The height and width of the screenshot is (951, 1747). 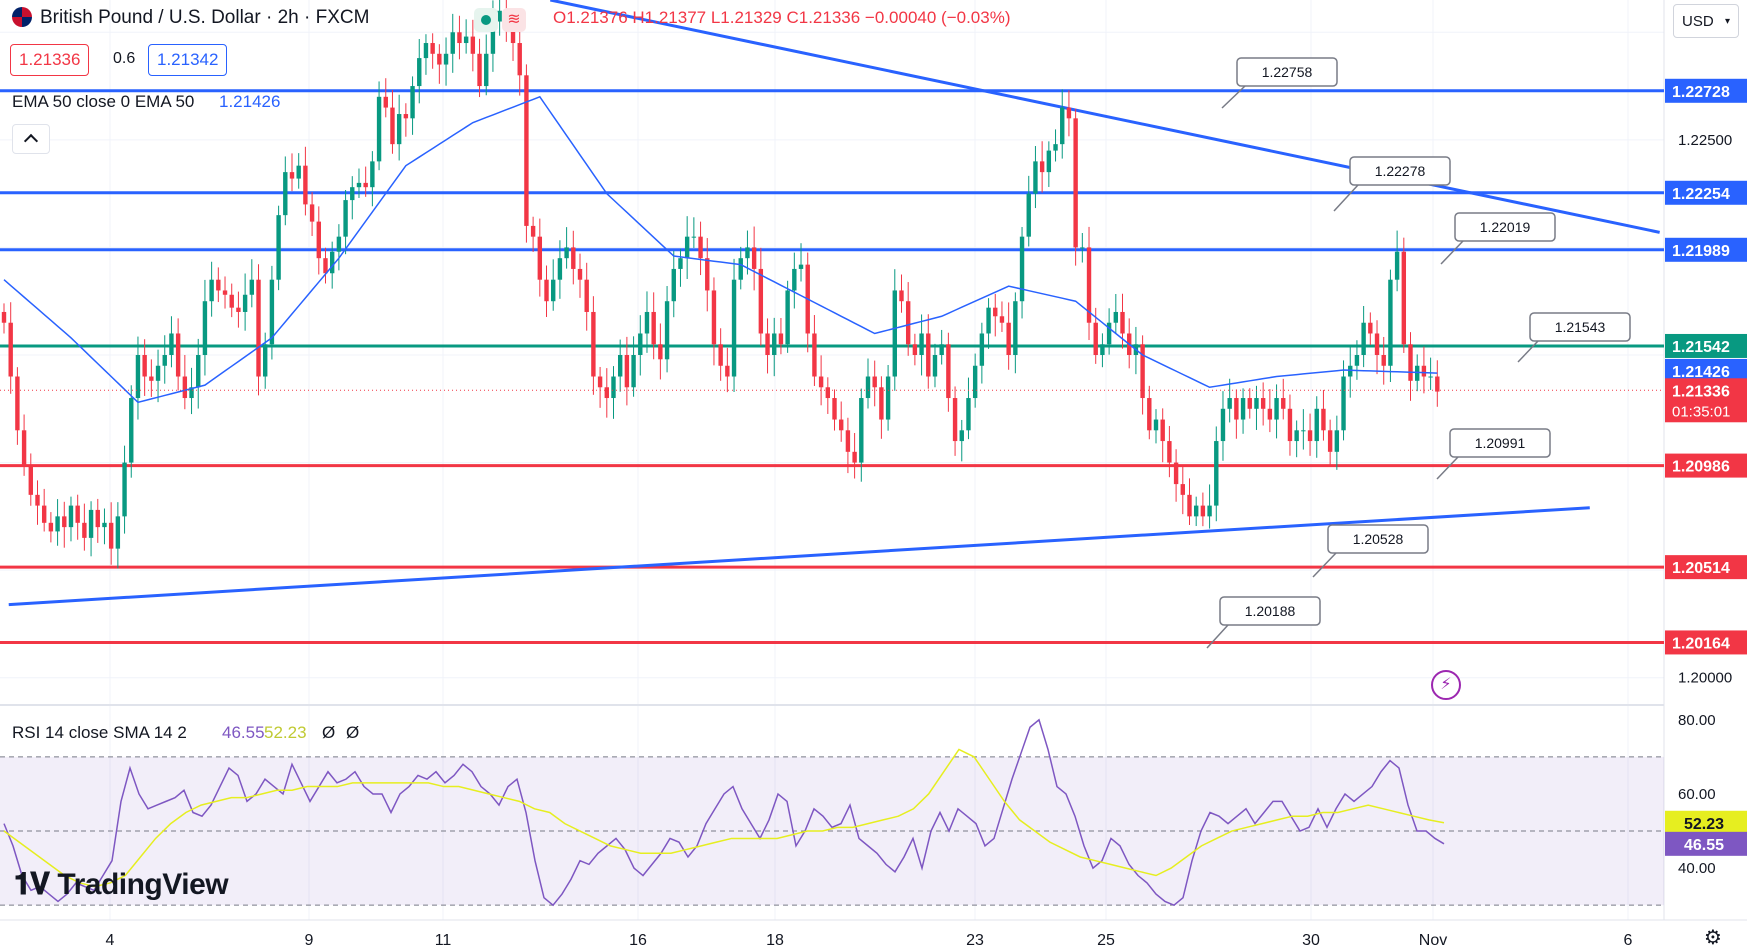 What do you see at coordinates (1701, 251) in the screenshot?
I see `price-level-tag-label: 1.21989` at bounding box center [1701, 251].